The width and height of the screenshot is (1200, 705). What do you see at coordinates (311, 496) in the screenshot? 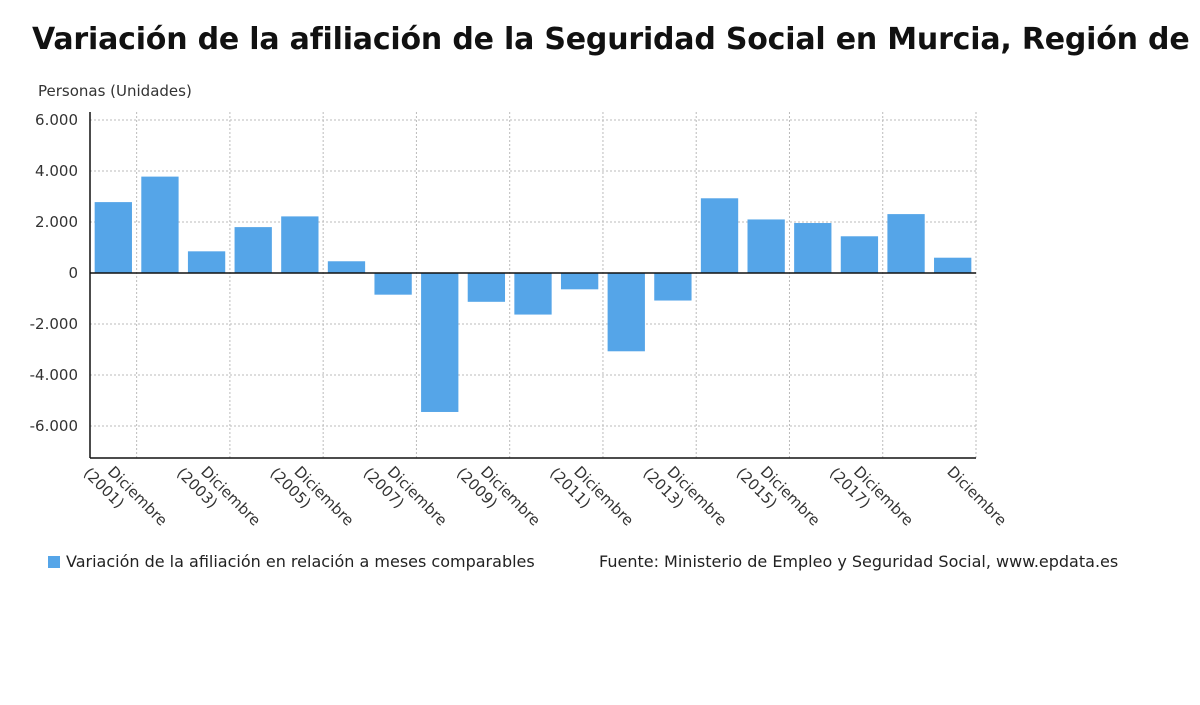
I see `x-tick-label: Diciembre(2005)` at bounding box center [311, 496].